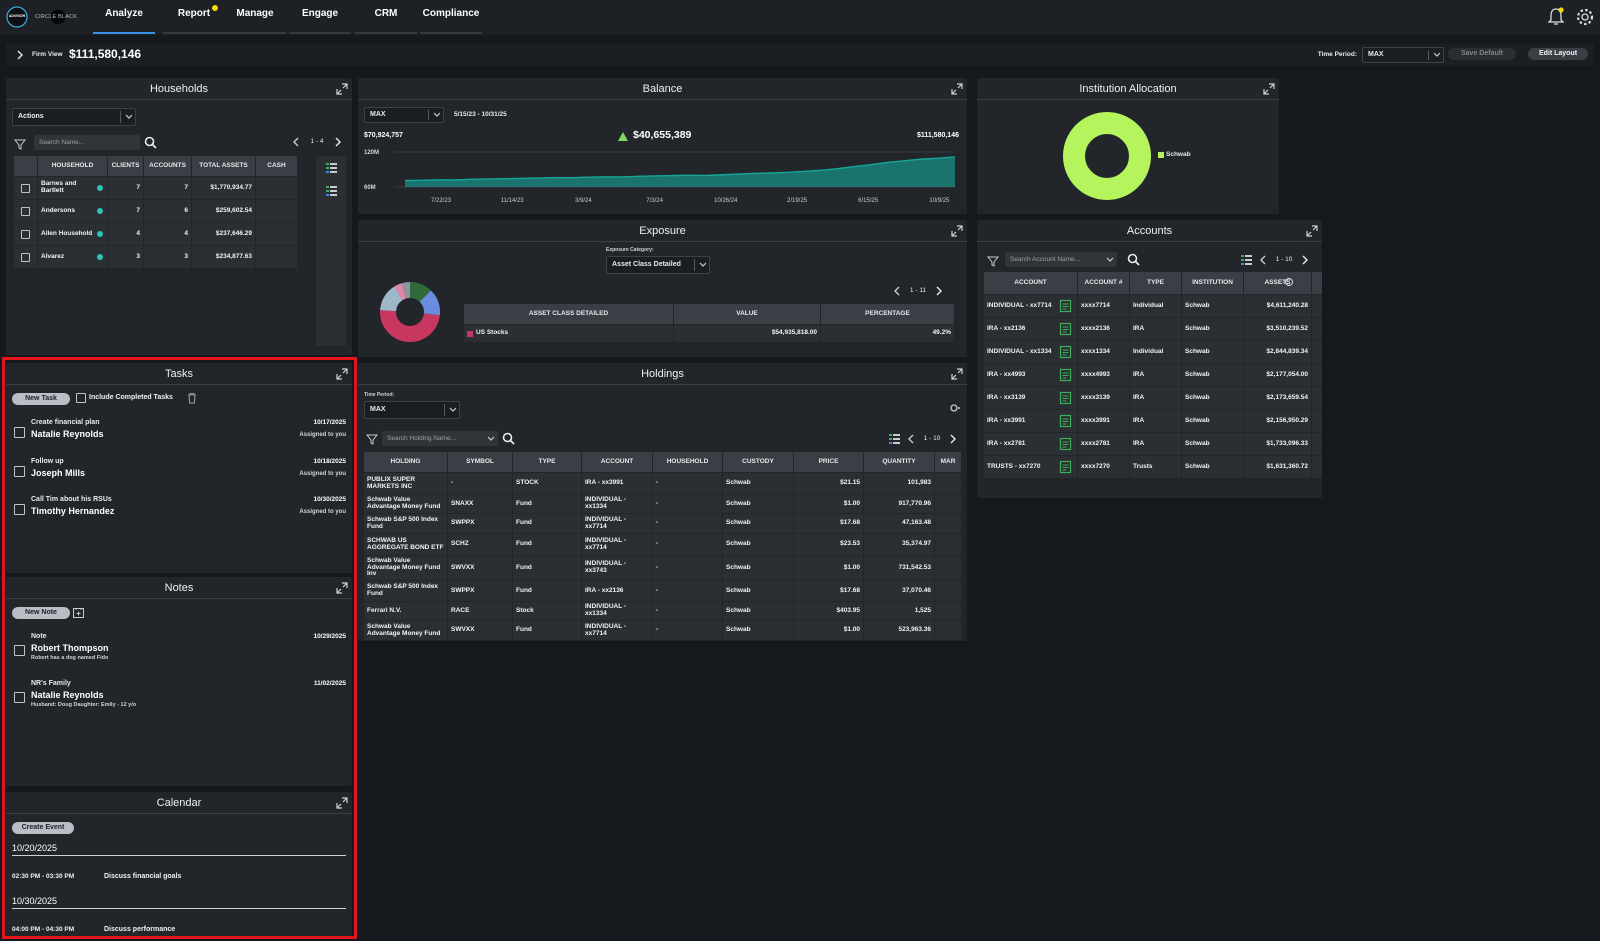 The height and width of the screenshot is (941, 1600). Describe the element at coordinates (1277, 283) in the screenshot. I see `column-header: ASSETS` at that location.